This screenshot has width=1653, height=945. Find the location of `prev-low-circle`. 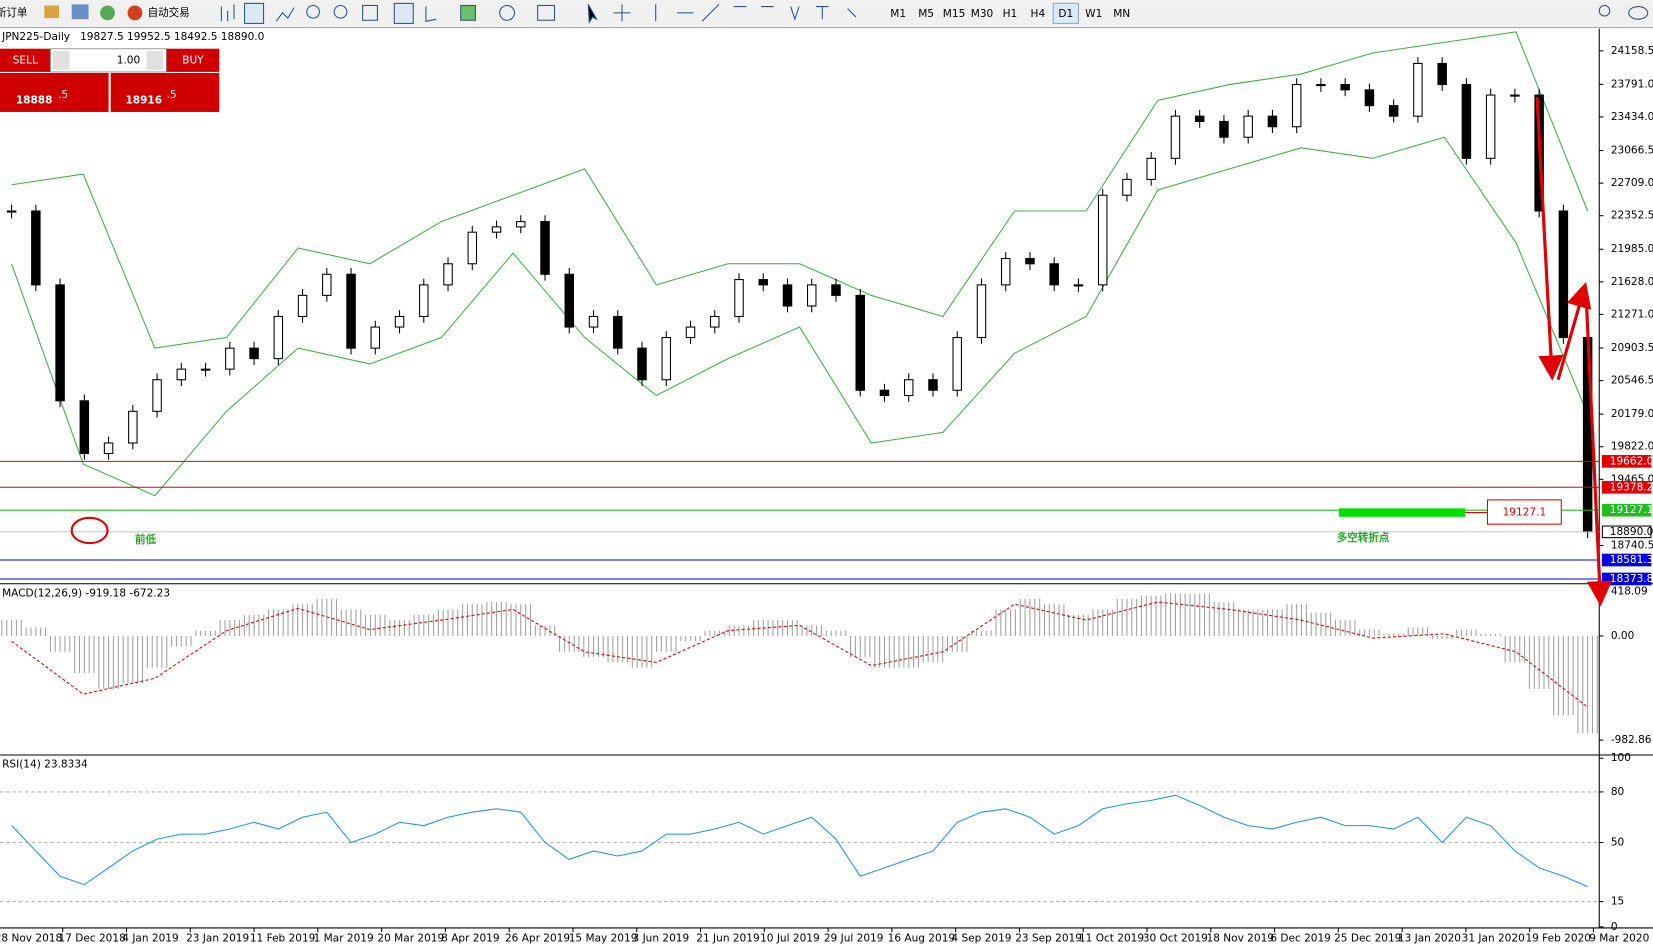

prev-low-circle is located at coordinates (89, 530).